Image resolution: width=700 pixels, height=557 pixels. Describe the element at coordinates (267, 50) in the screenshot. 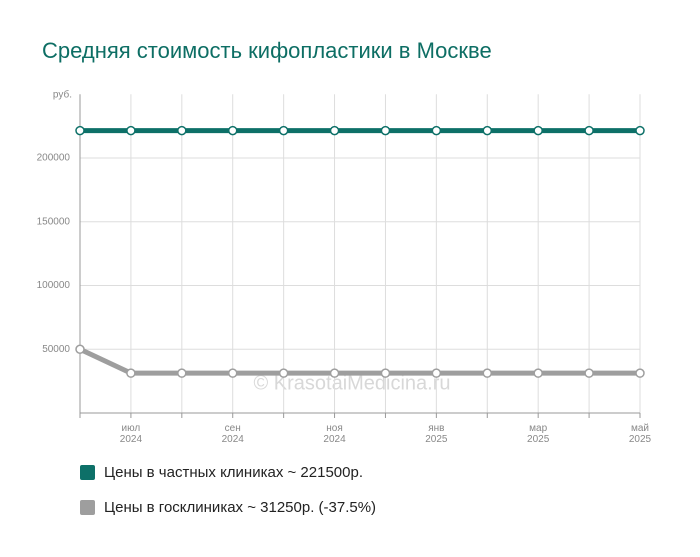

I see `chart-title: Средняя стоимость кифопластики в Москве` at that location.